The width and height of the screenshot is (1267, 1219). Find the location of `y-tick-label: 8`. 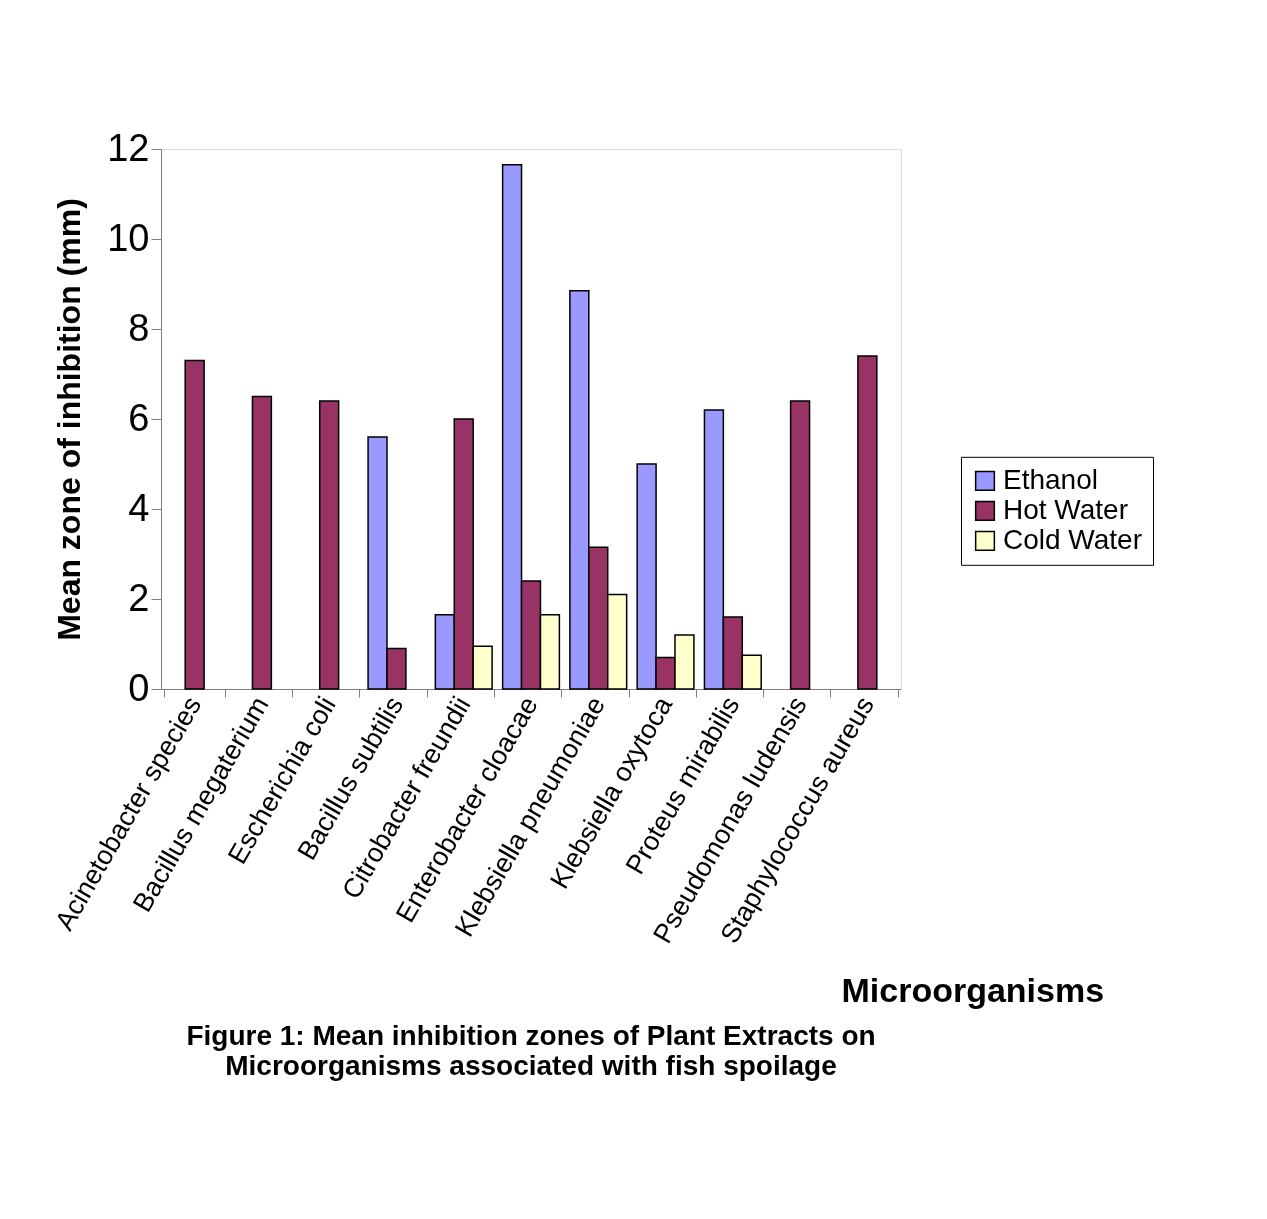

y-tick-label: 8 is located at coordinates (139, 327).